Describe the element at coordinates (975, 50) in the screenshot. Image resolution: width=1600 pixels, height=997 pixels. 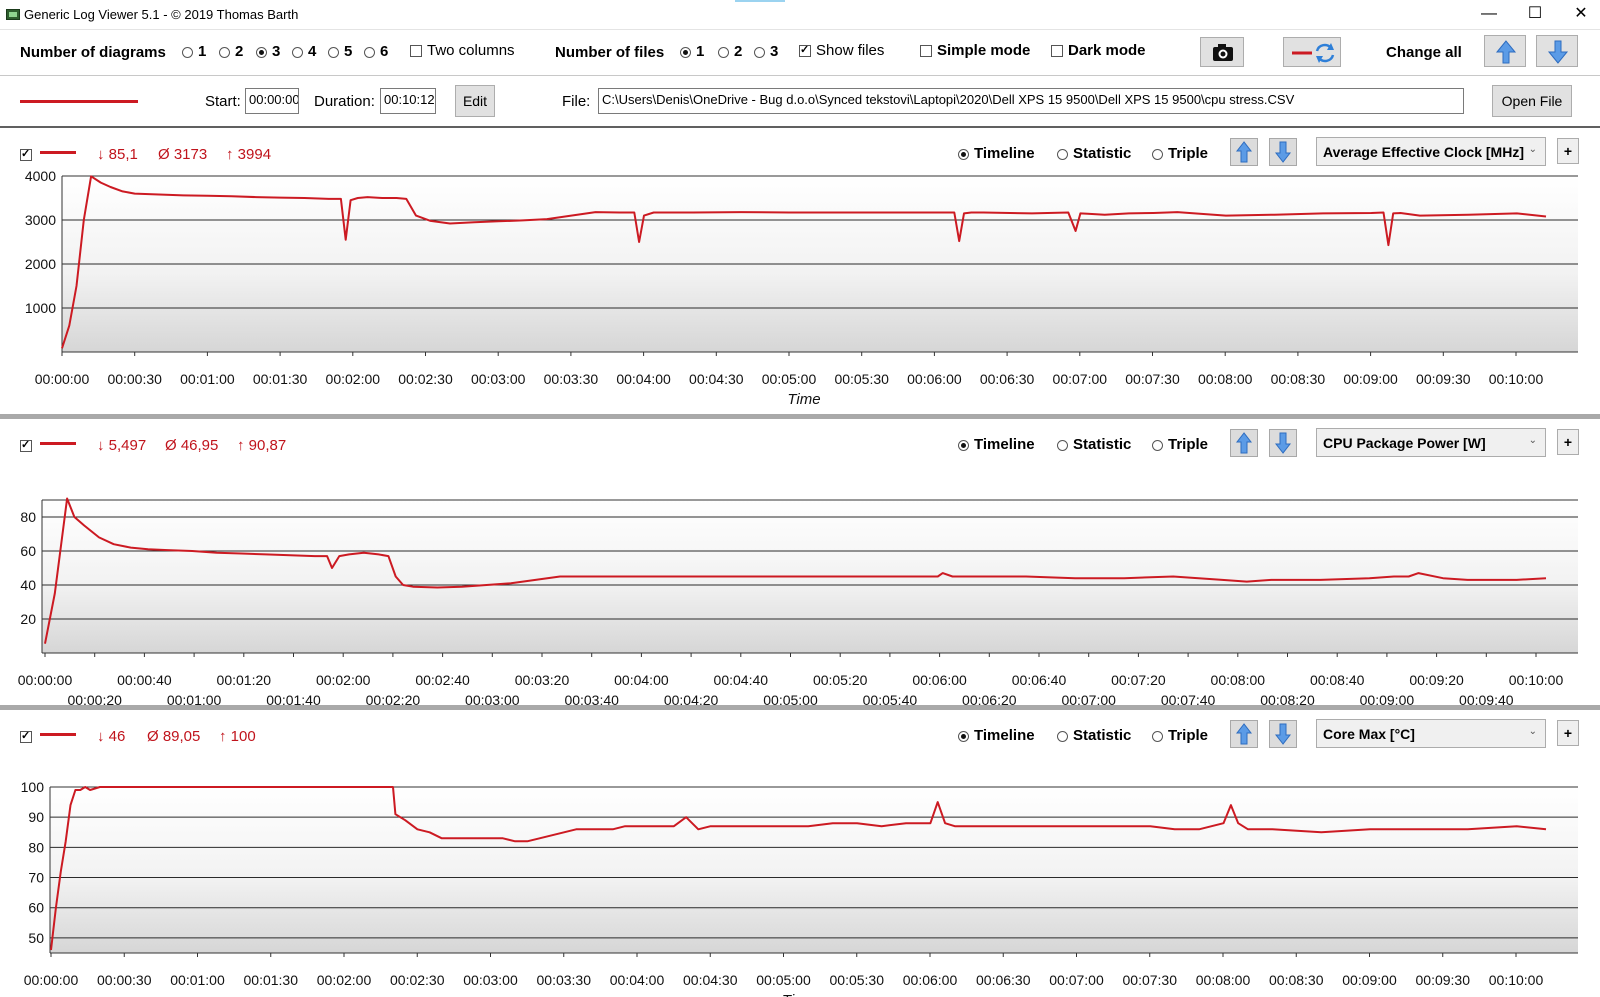
I see `simple-mode-checkbox: Simple mode` at that location.